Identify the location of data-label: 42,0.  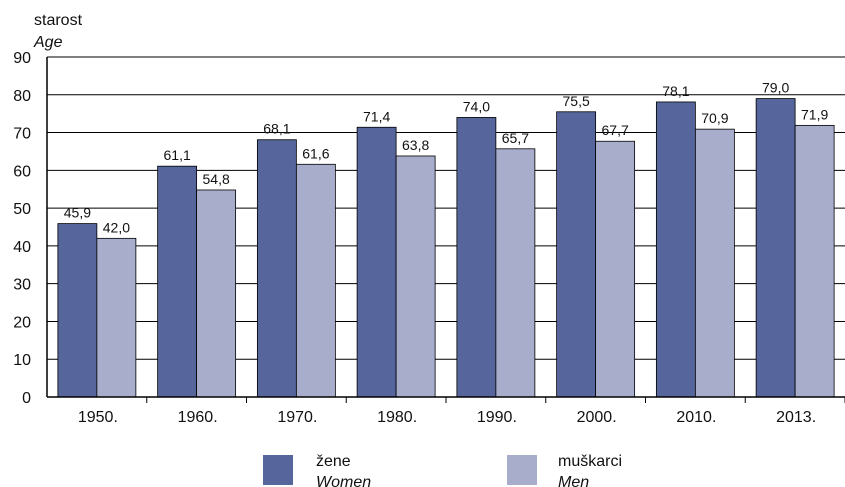
(116, 227).